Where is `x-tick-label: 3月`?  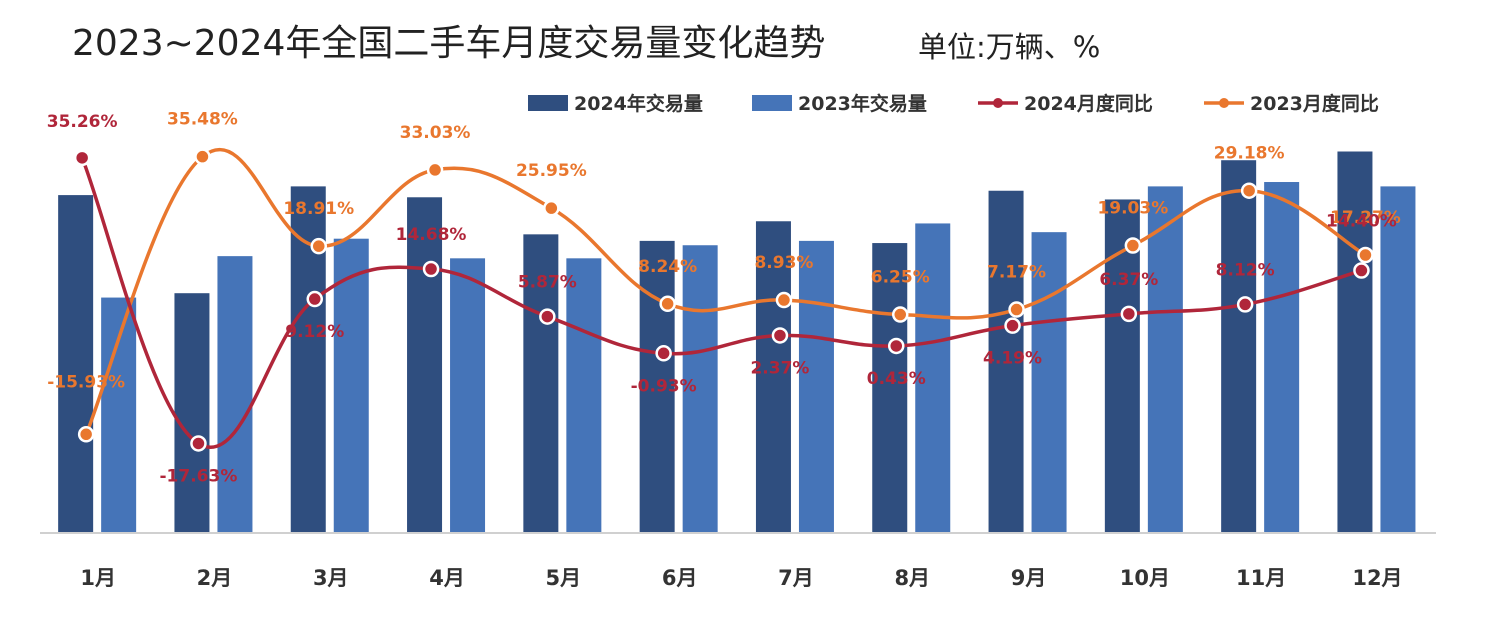
x-tick-label: 3月 is located at coordinates (331, 578).